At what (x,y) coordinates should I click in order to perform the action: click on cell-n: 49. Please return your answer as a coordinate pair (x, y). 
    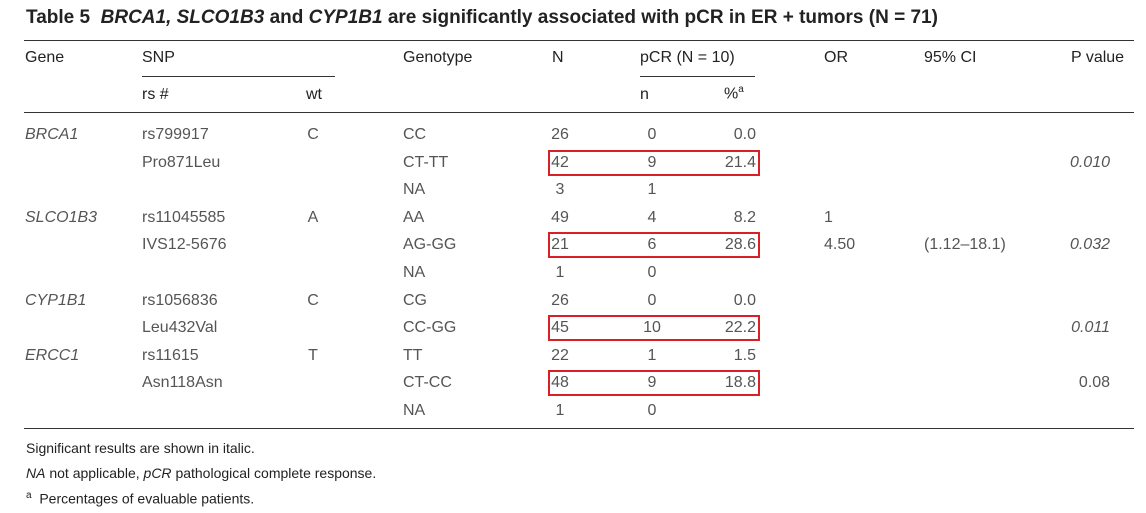
    Looking at the image, I should click on (560, 217).